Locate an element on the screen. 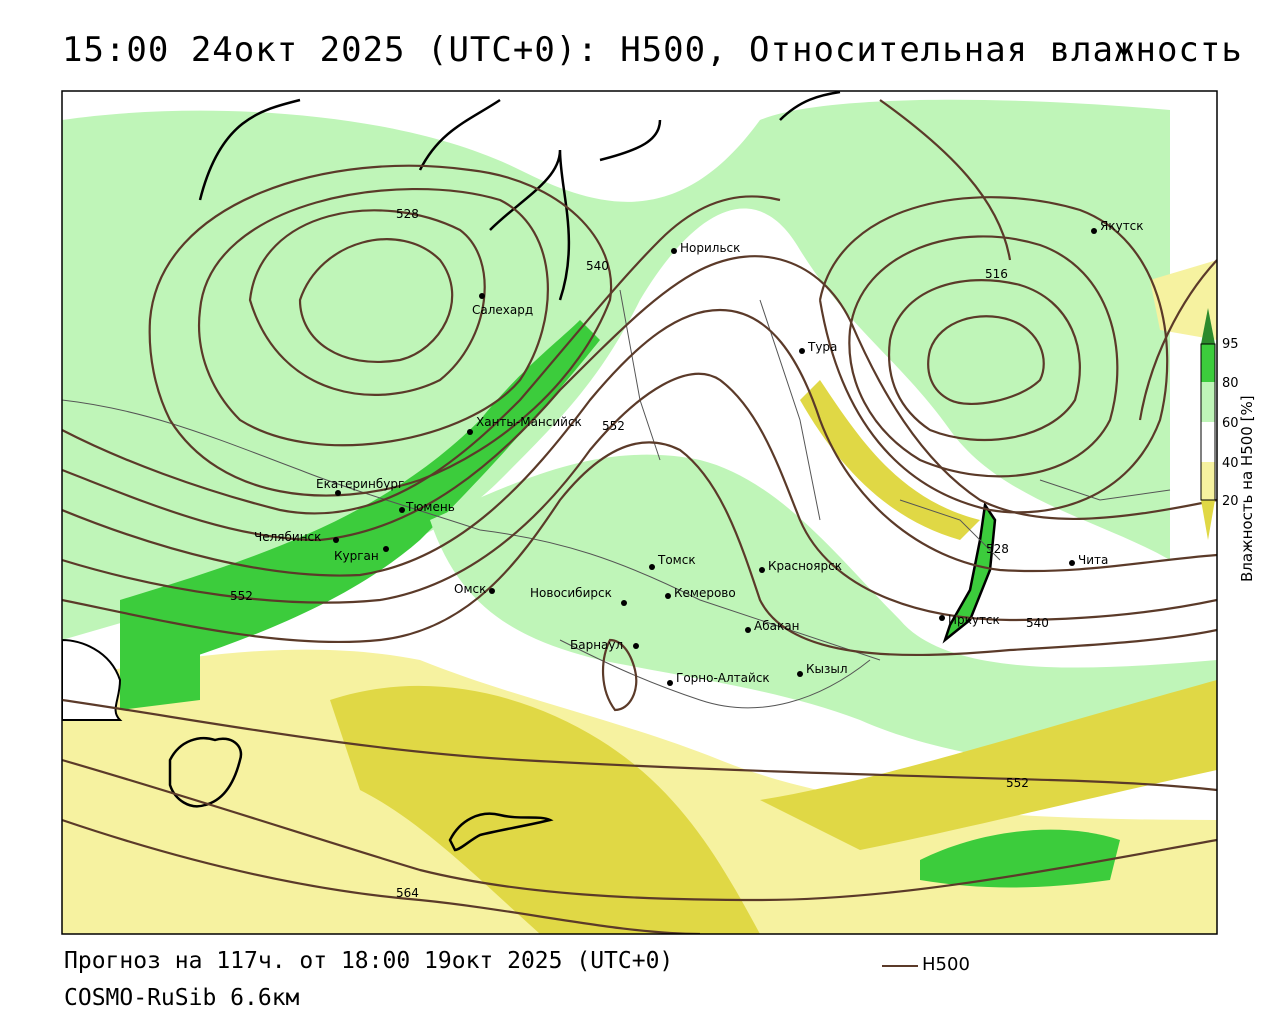  city-label: Екатеринбург is located at coordinates (360, 484).